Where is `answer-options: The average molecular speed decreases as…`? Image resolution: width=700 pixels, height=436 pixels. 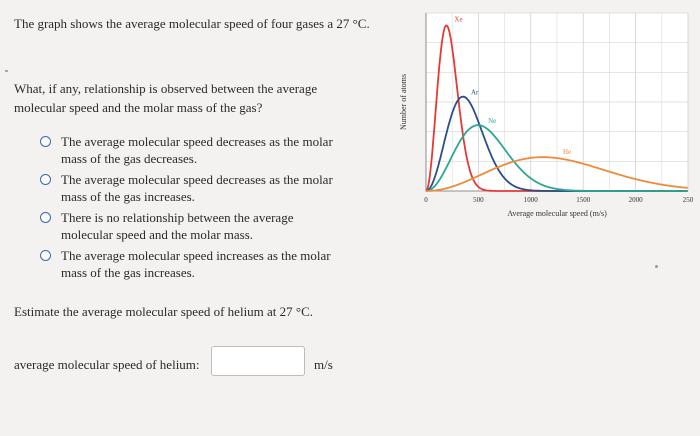
answer-options: The average molecular speed decreases as… is located at coordinates (190, 209).